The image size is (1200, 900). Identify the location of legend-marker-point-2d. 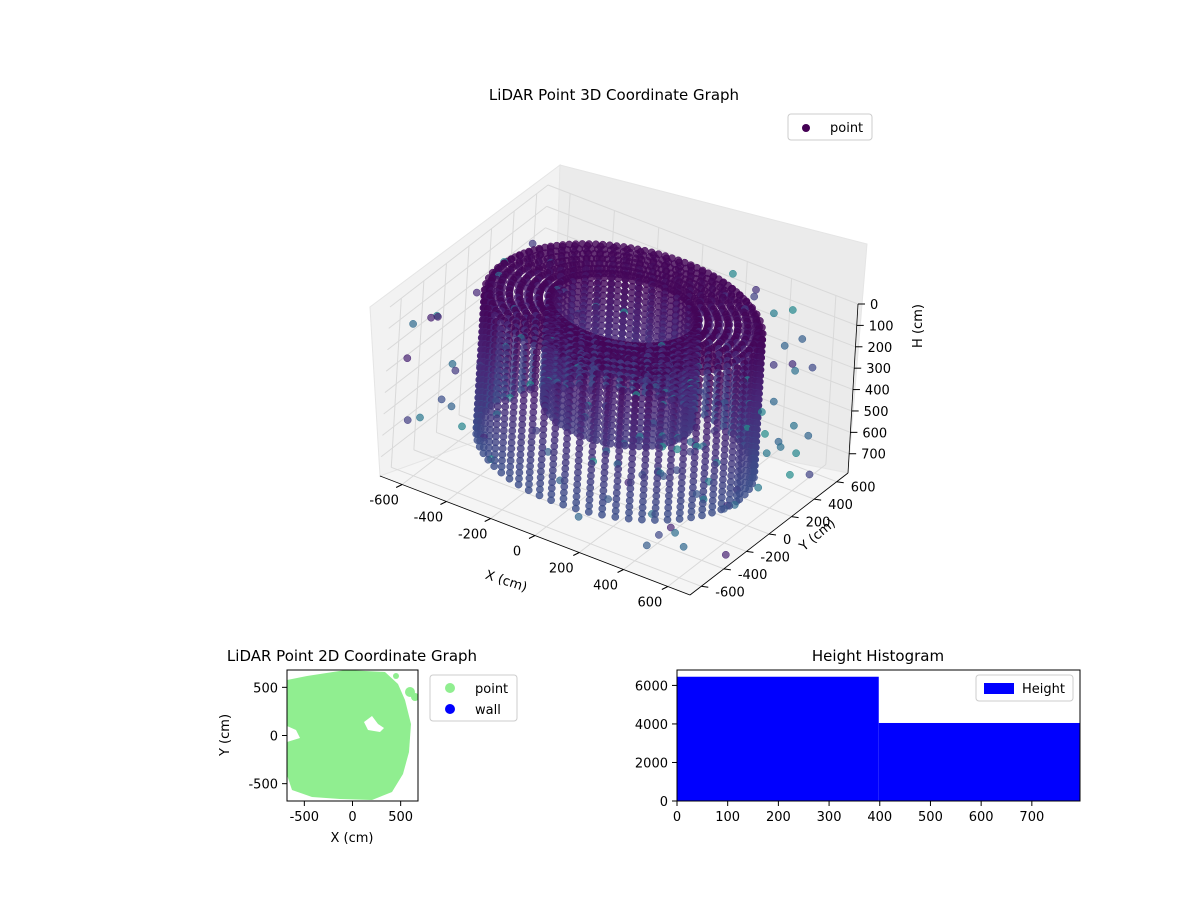
(450, 688).